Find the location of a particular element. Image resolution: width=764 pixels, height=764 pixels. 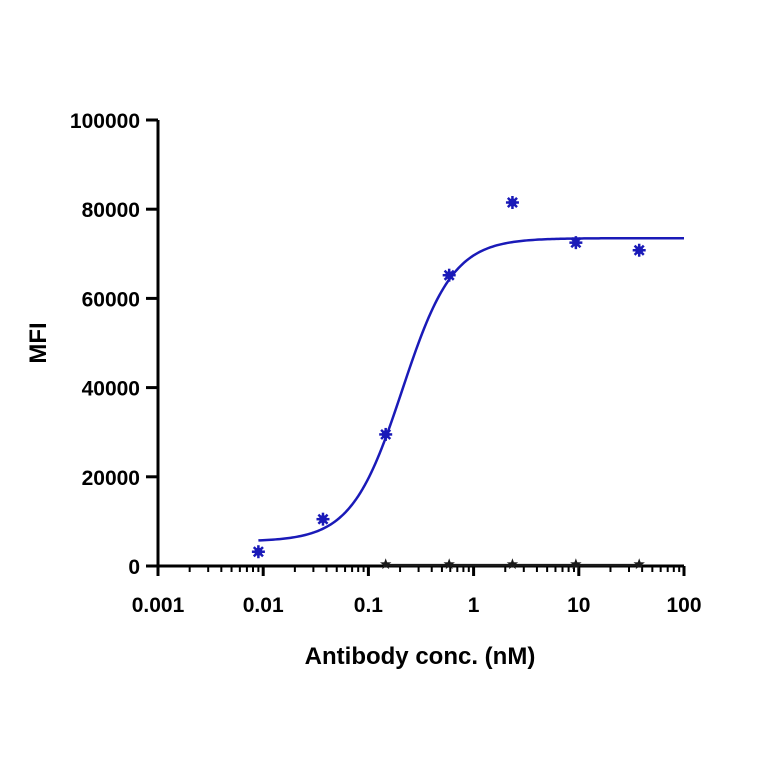

x-tick-label: 0.1 is located at coordinates (369, 605).